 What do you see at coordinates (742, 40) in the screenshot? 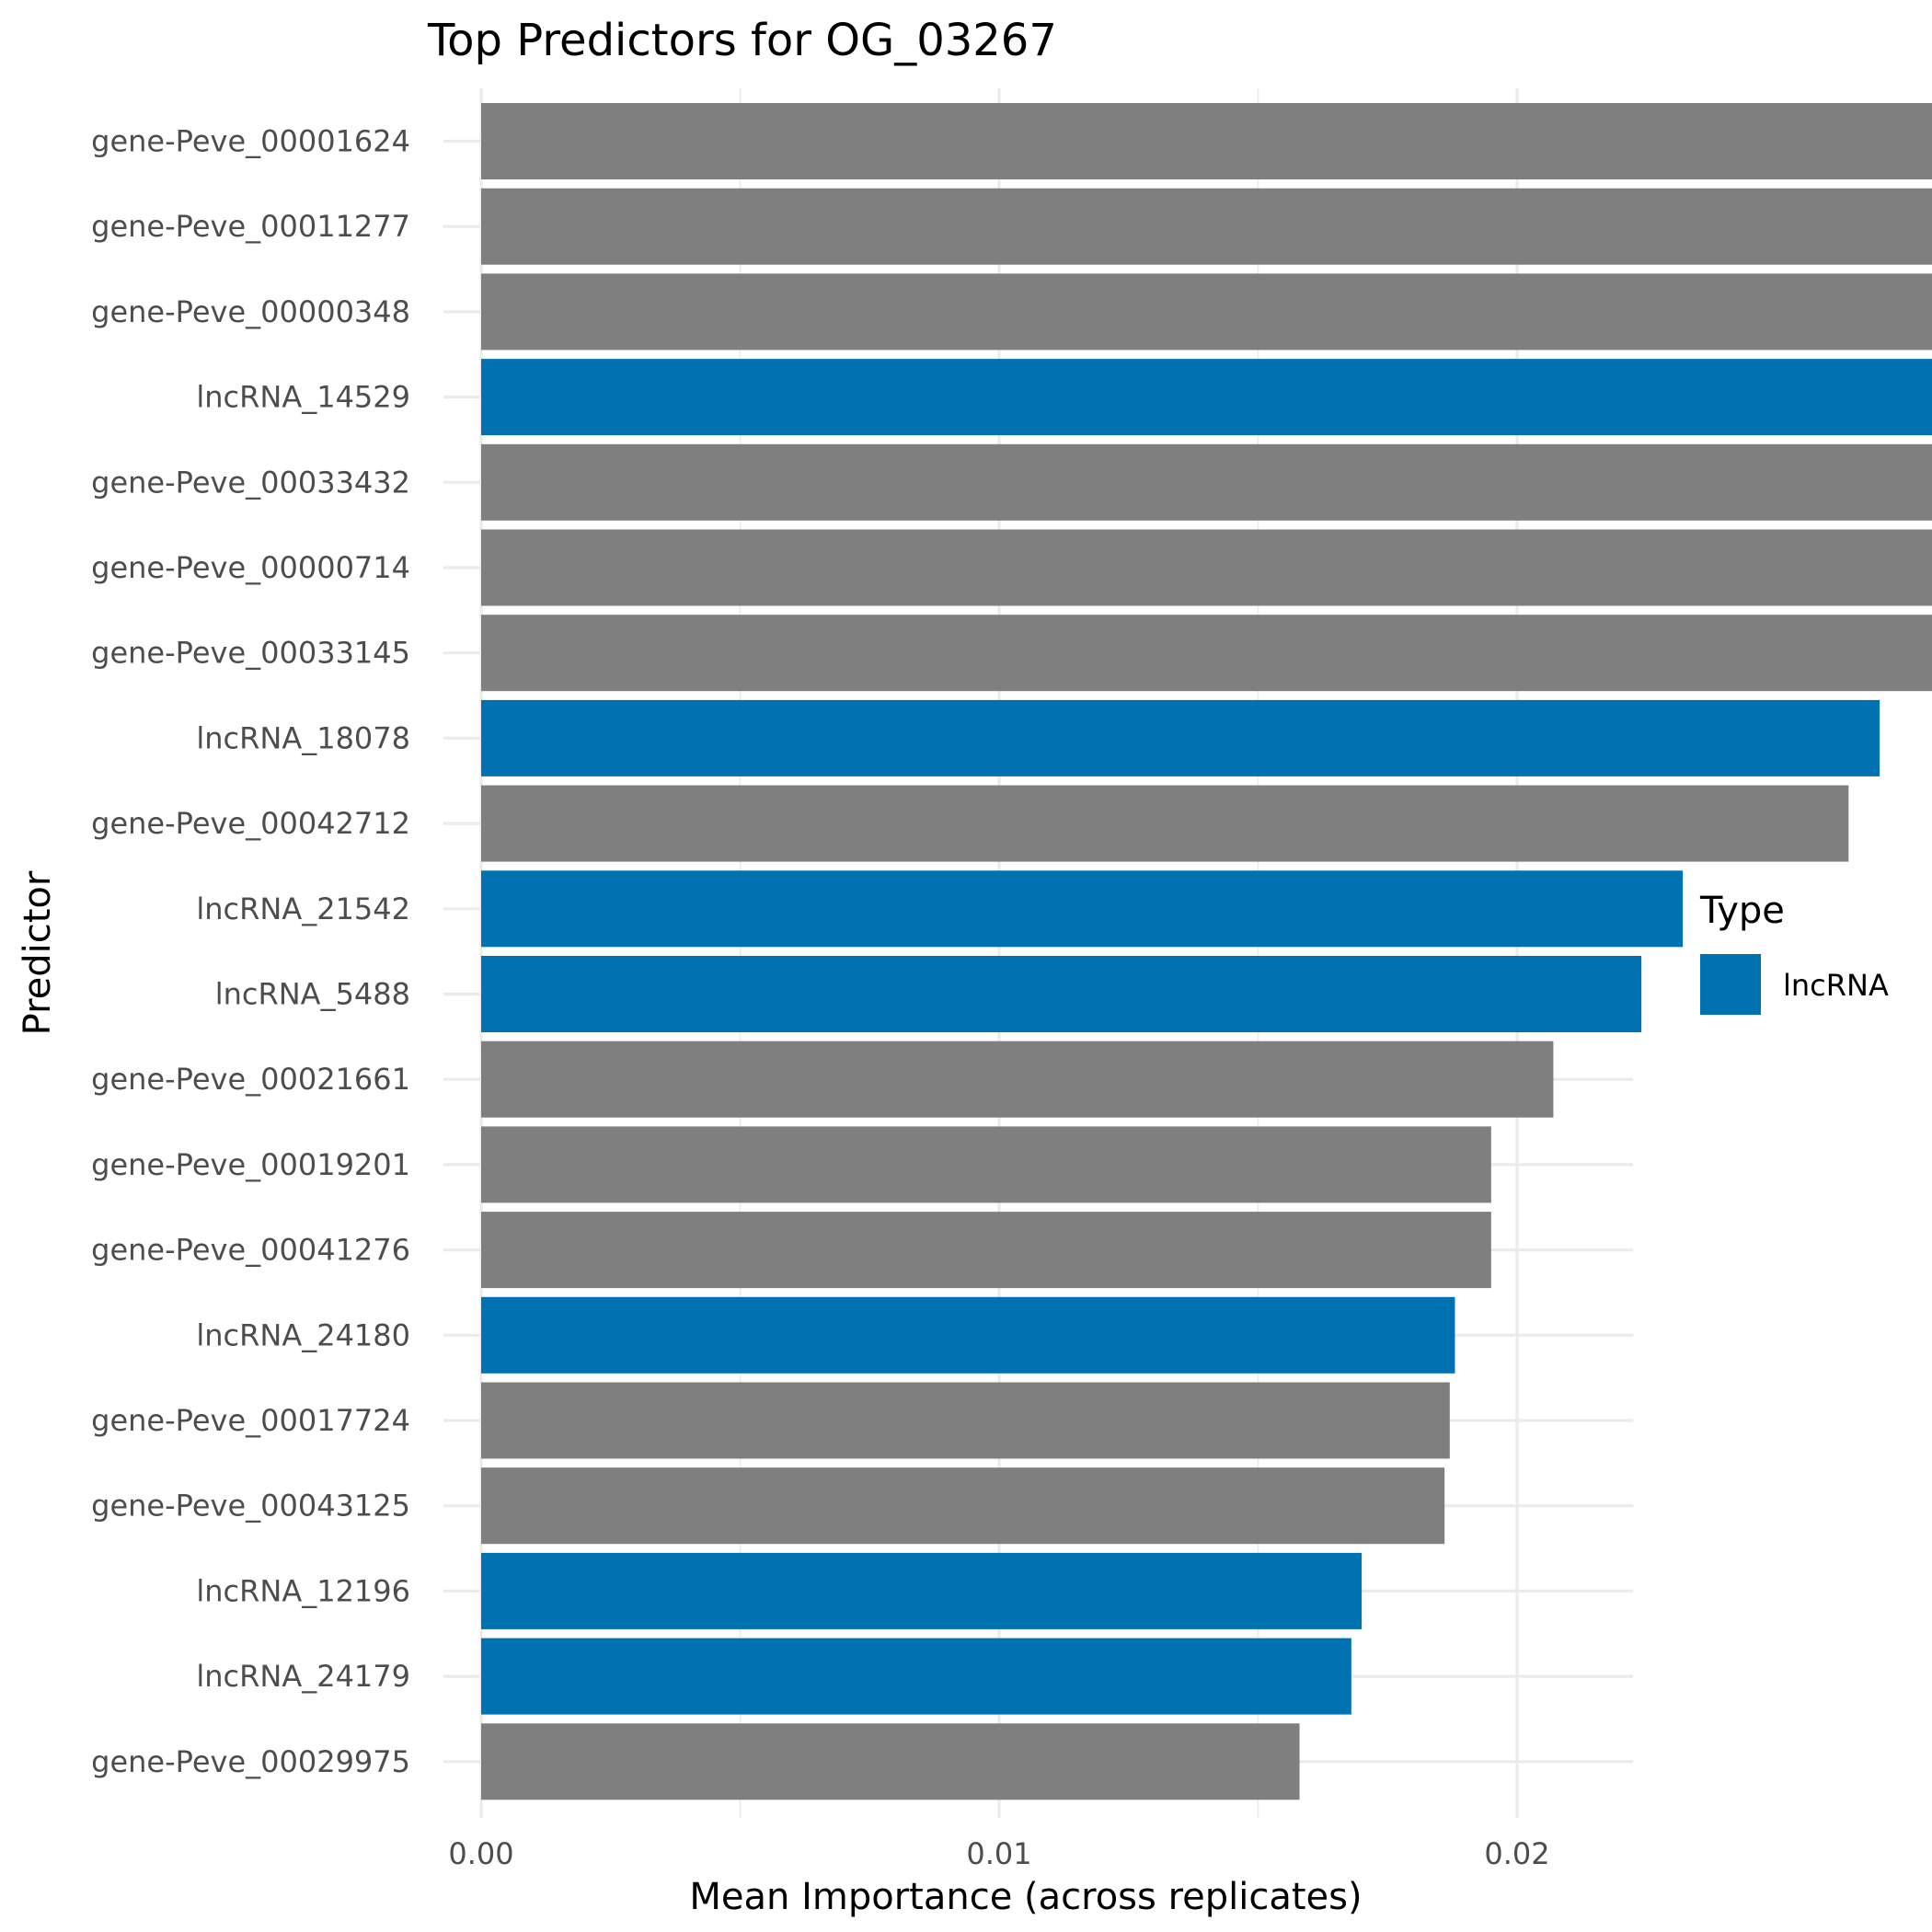
I see `chart-title: Top Predictors for OG_03267` at bounding box center [742, 40].